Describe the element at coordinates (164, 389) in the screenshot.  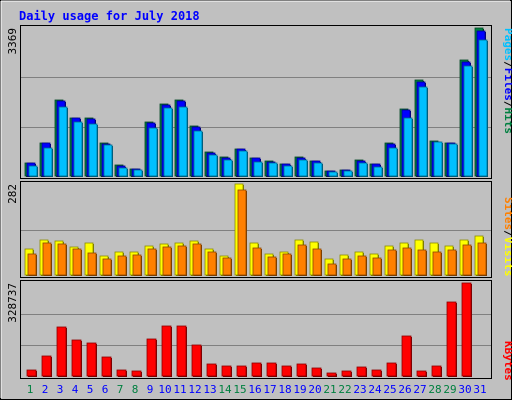
I see `x-tick-label-day-10: 10` at that location.